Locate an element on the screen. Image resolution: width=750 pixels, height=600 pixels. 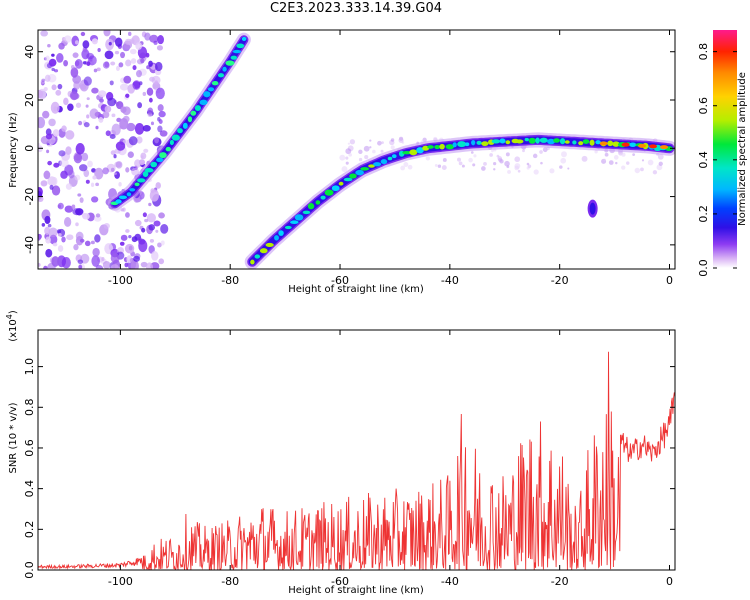
y-tick-label: 0.2 is located at coordinates (29, 530).